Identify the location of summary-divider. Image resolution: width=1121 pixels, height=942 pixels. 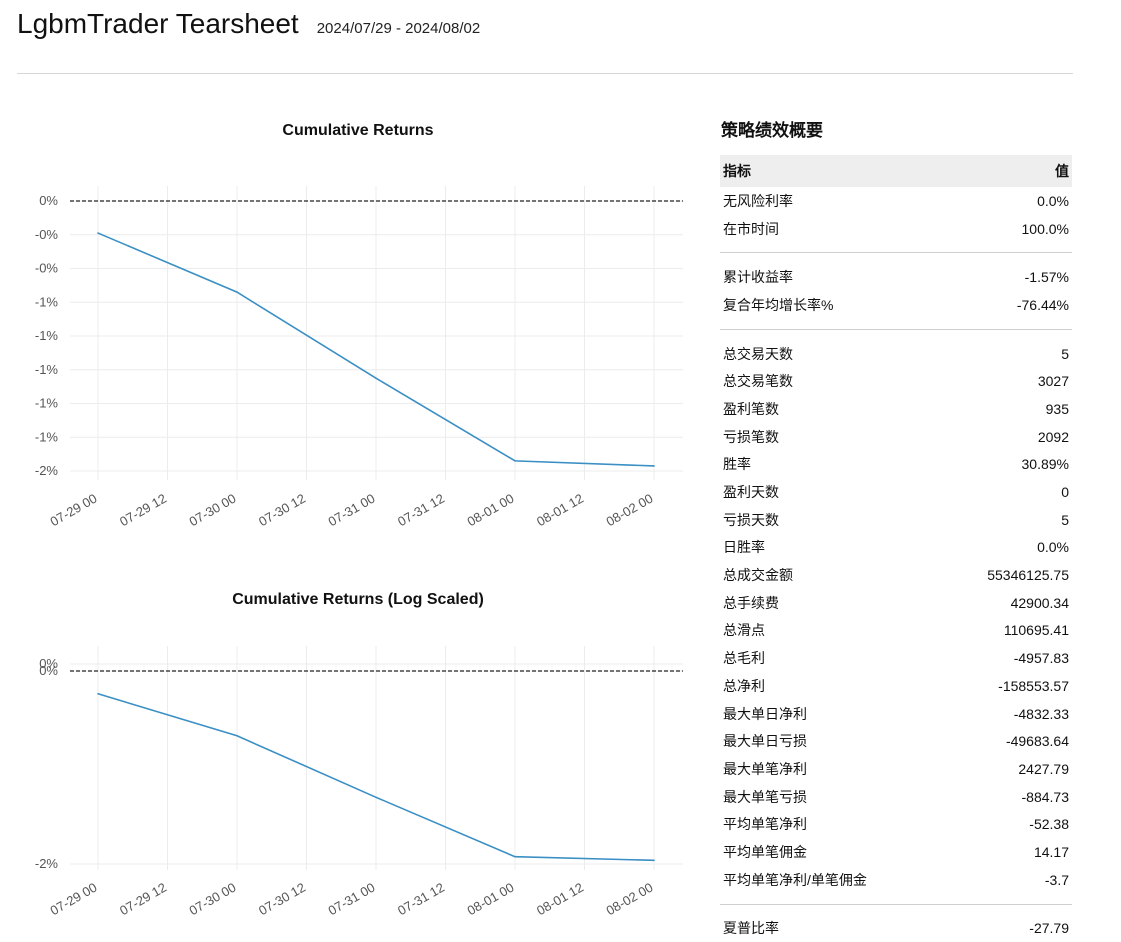
(896, 904).